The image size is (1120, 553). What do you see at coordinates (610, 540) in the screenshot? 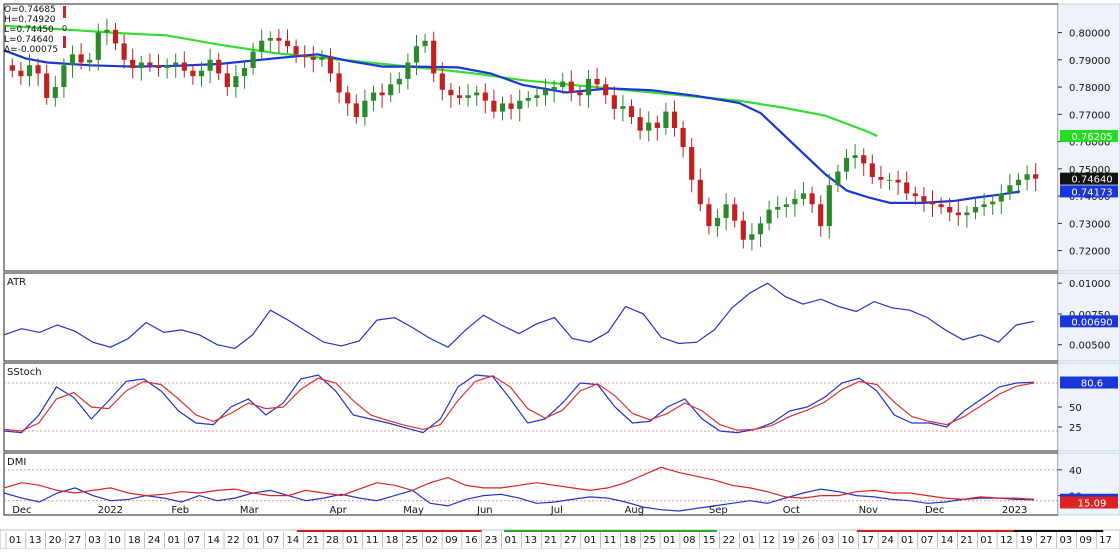
I see `day-label: 11` at bounding box center [610, 540].